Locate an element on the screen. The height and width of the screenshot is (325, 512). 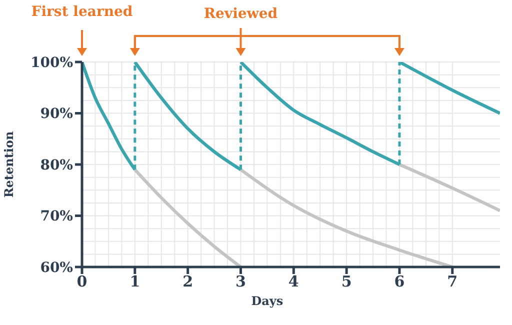
x-tick-label: 4 is located at coordinates (293, 281).